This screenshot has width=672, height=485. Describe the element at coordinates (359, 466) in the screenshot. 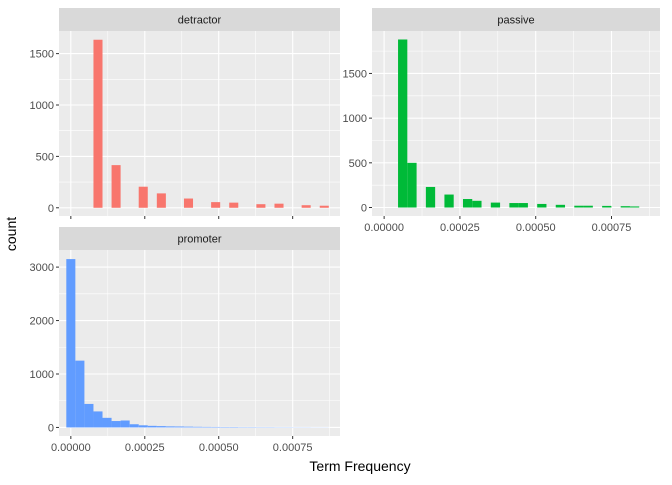

I see `x-axis-title: Term Frequency` at that location.